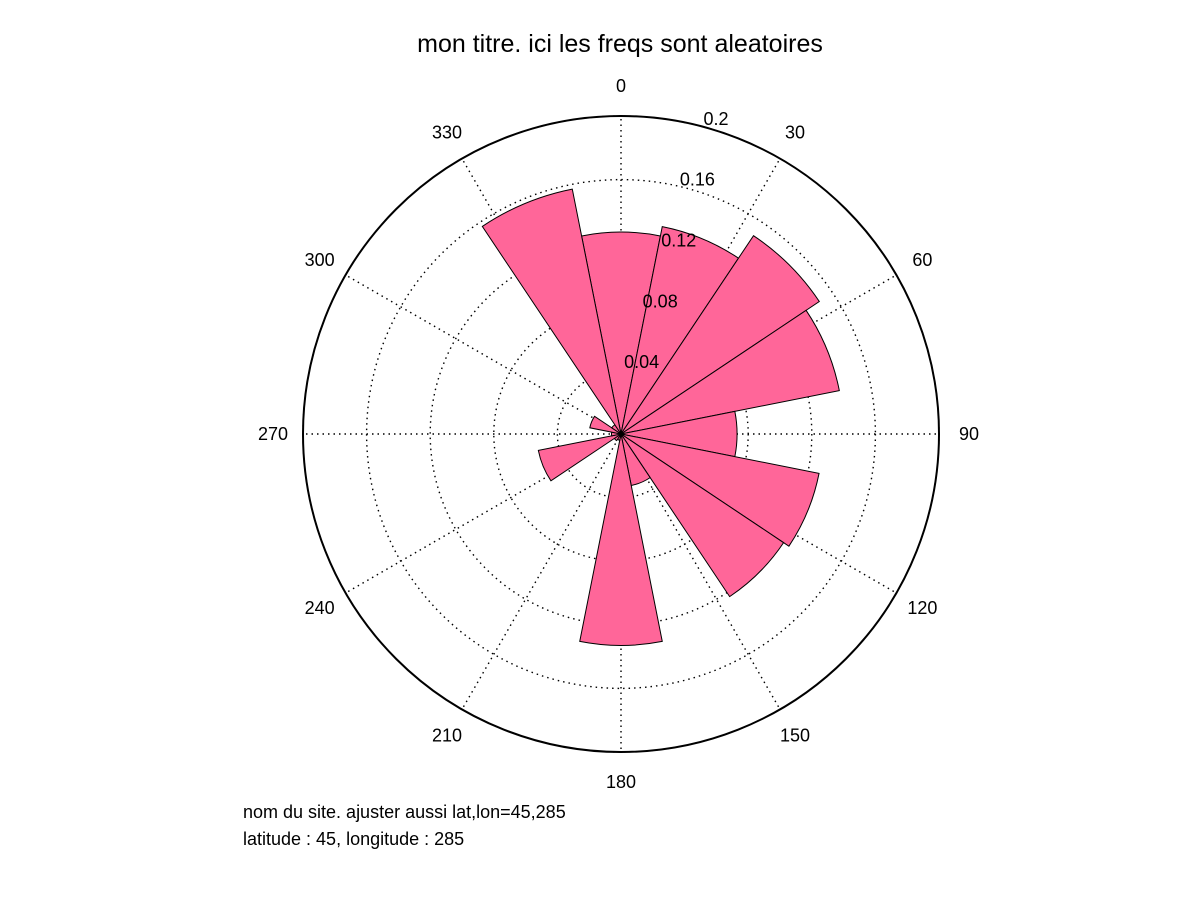  Describe the element at coordinates (354, 839) in the screenshot. I see `coordinates-caption: latitude : 45, longitude : 285` at that location.